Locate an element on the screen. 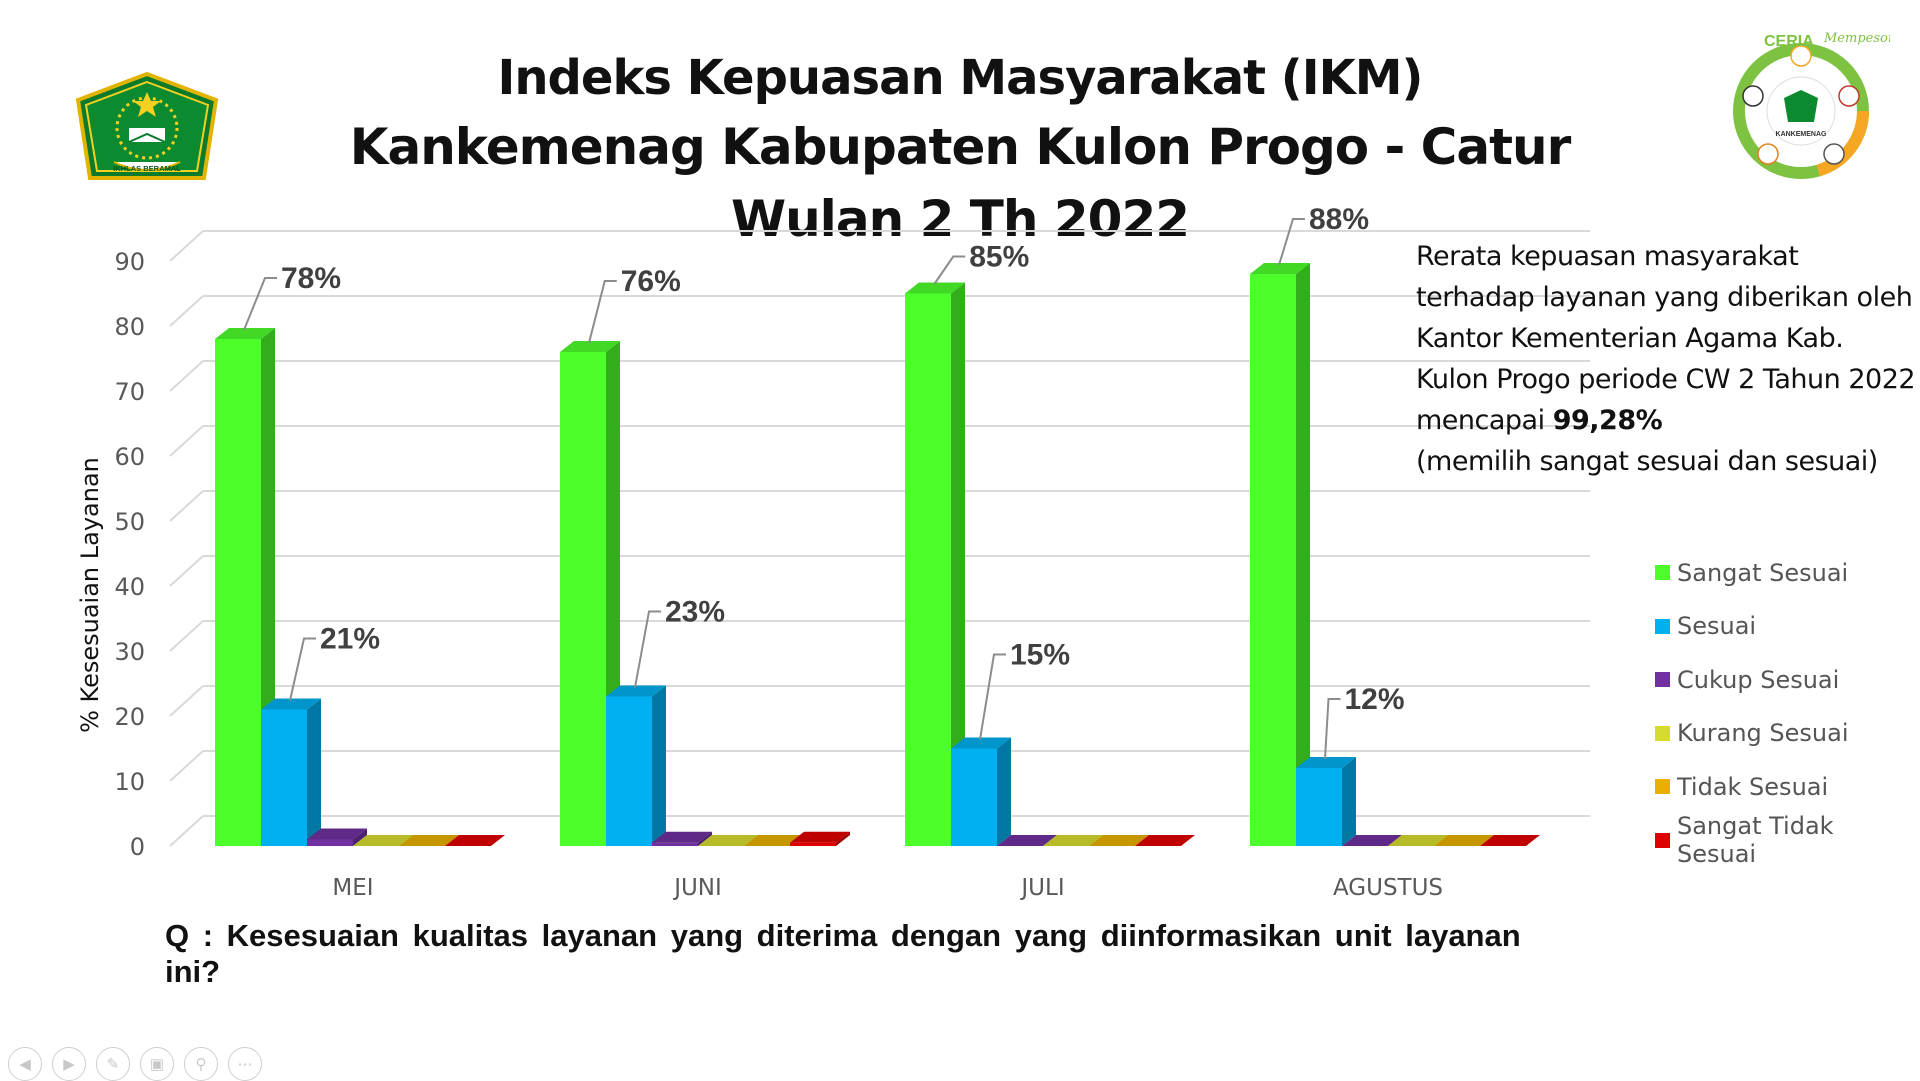 The width and height of the screenshot is (1920, 1081). y-tick-label: 60 is located at coordinates (129, 457).